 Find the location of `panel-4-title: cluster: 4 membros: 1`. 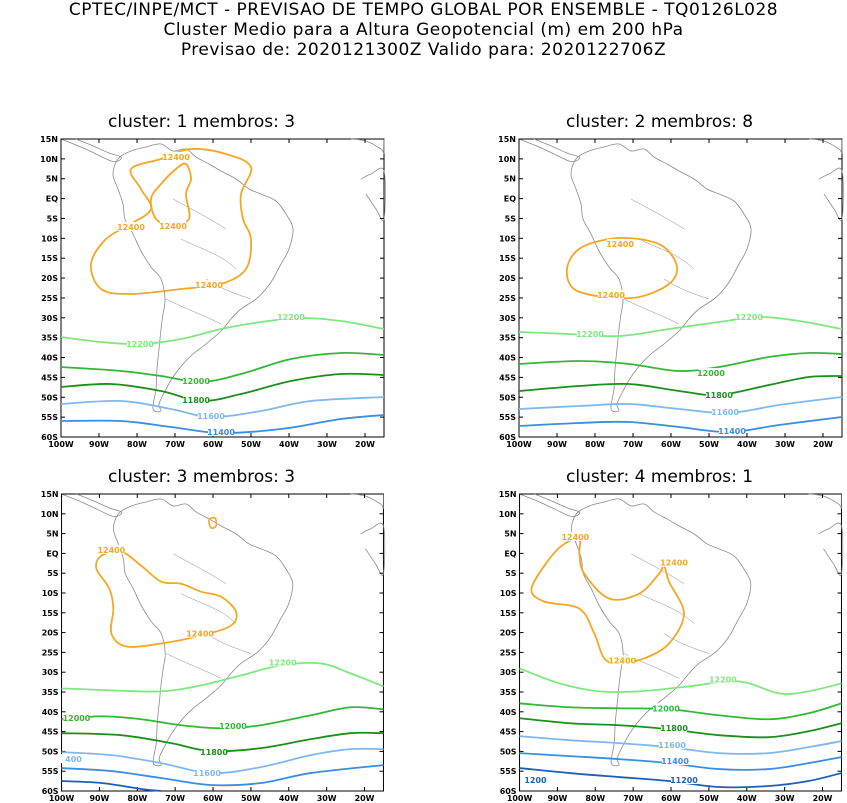

panel-4-title: cluster: 4 membros: 1 is located at coordinates (660, 477).